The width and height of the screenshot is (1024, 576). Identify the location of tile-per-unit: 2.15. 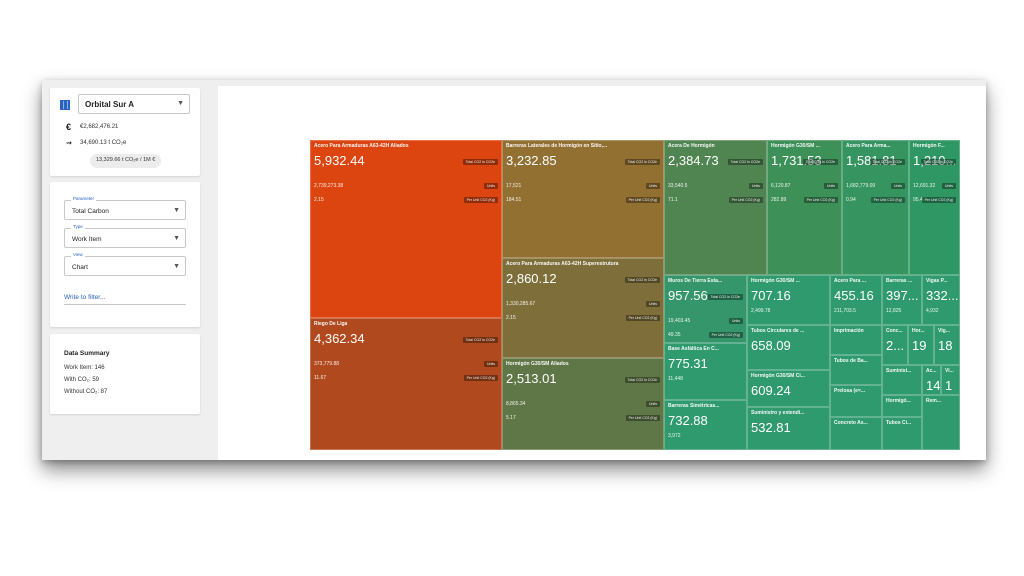
(319, 200).